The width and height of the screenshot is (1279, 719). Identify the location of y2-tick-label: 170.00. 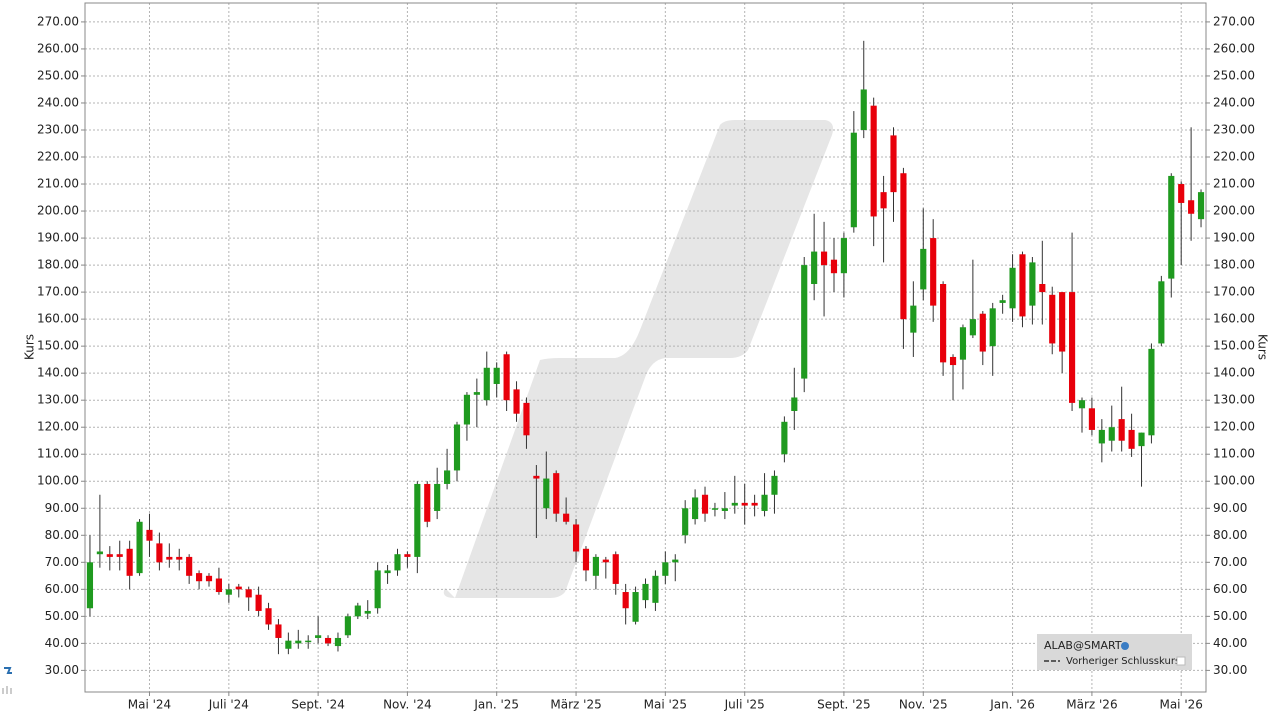
(1234, 292).